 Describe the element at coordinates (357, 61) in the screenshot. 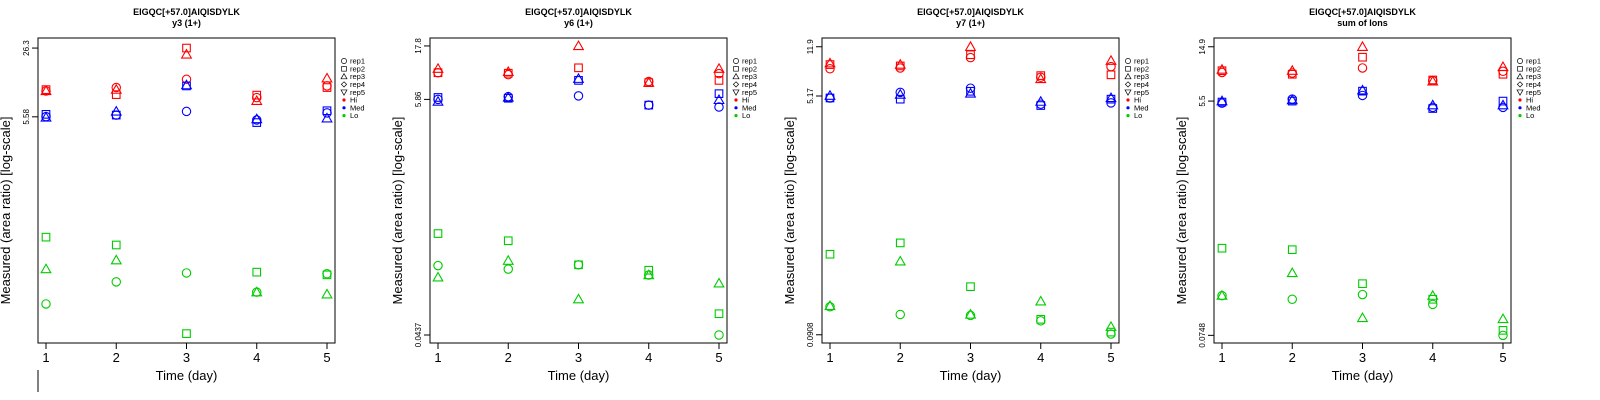

I see `legend-label: rep1` at that location.